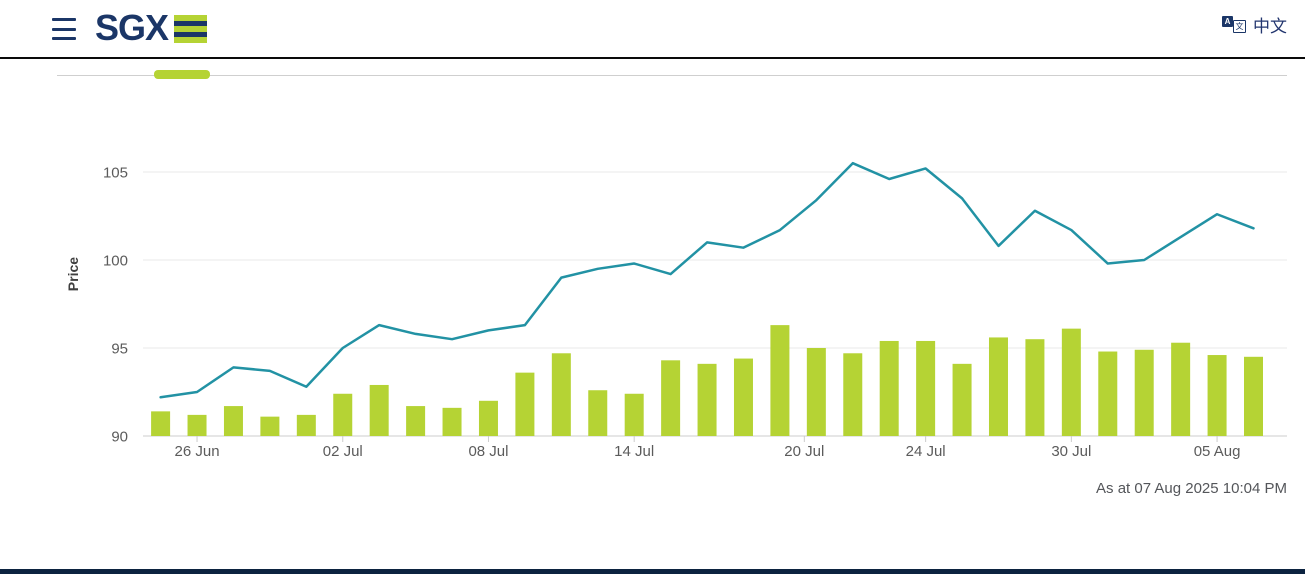  What do you see at coordinates (634, 451) in the screenshot?
I see `x-tick-label: 14 Jul` at bounding box center [634, 451].